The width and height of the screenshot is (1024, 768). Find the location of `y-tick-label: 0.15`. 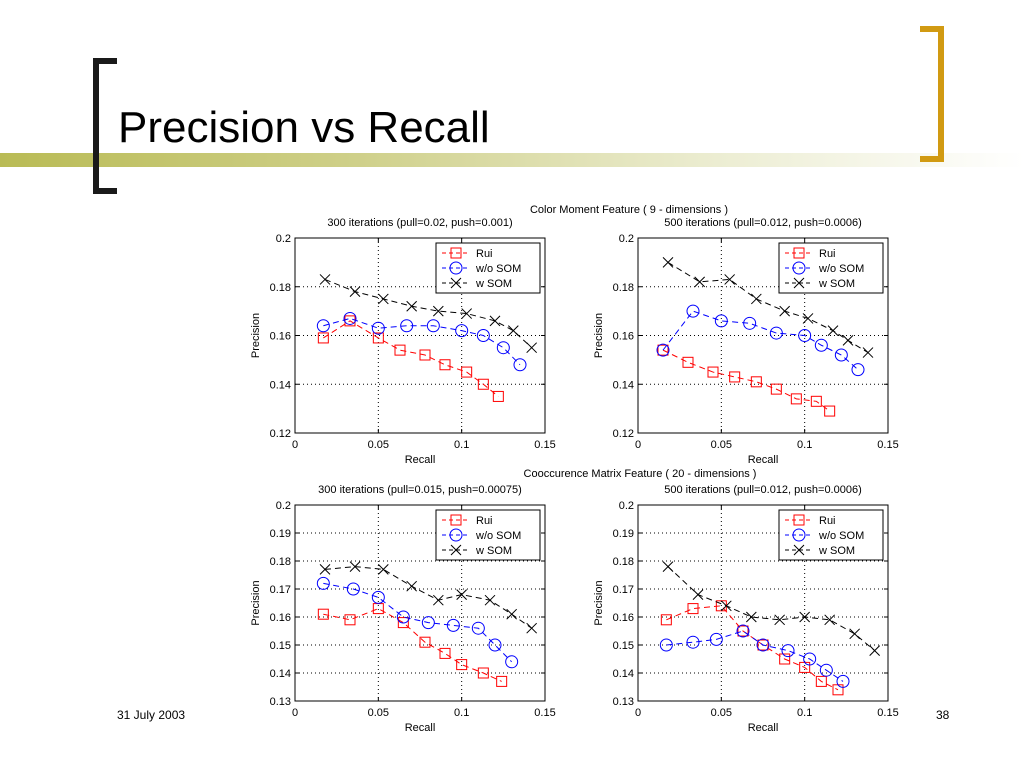

y-tick-label: 0.15 is located at coordinates (280, 646).